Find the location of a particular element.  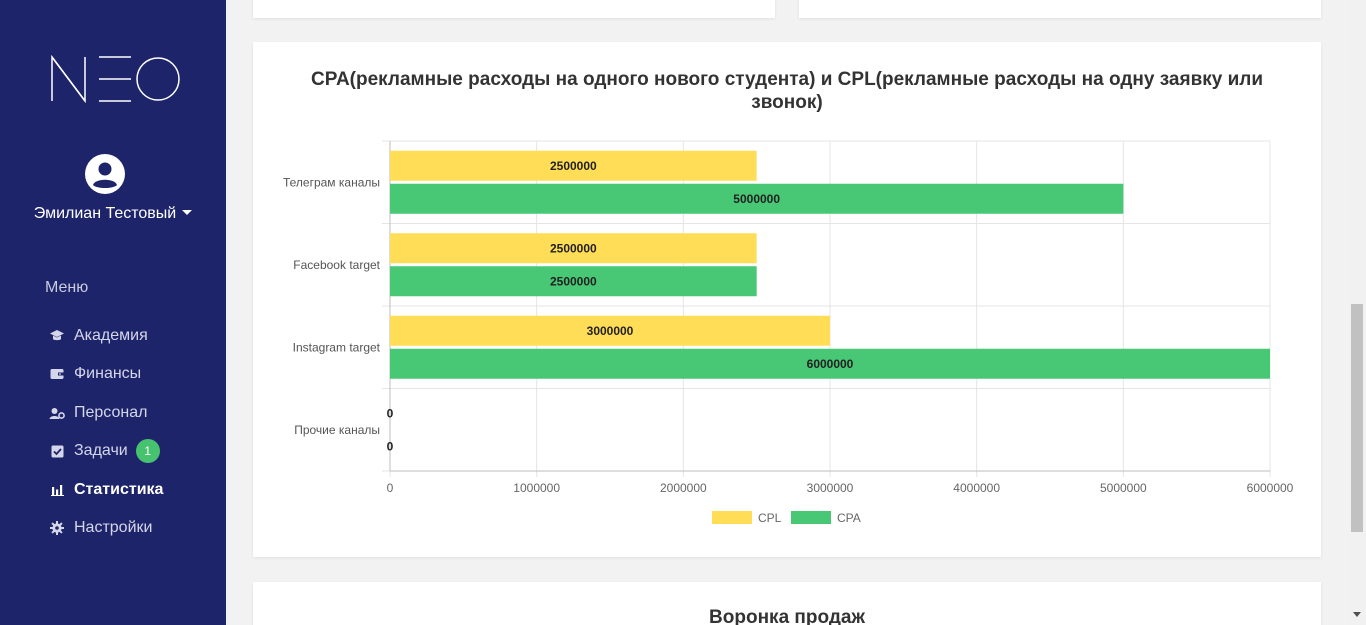

summary-card-left is located at coordinates (514, 9).